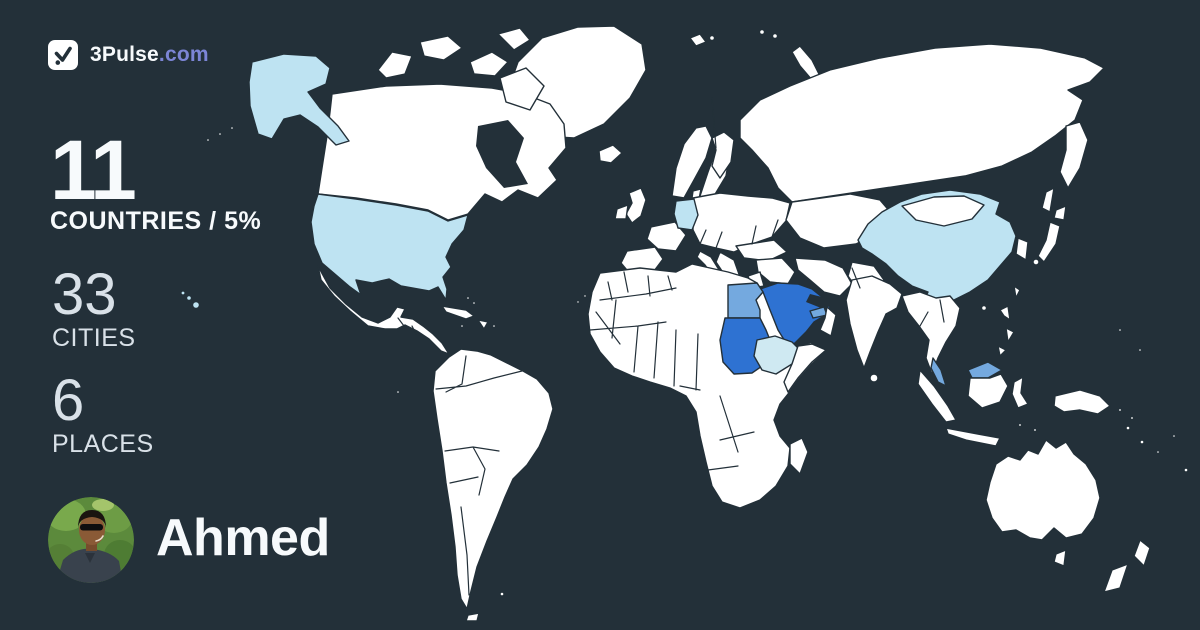 This screenshot has width=1200, height=630. I want to click on country-alaska, so click(299, 99).